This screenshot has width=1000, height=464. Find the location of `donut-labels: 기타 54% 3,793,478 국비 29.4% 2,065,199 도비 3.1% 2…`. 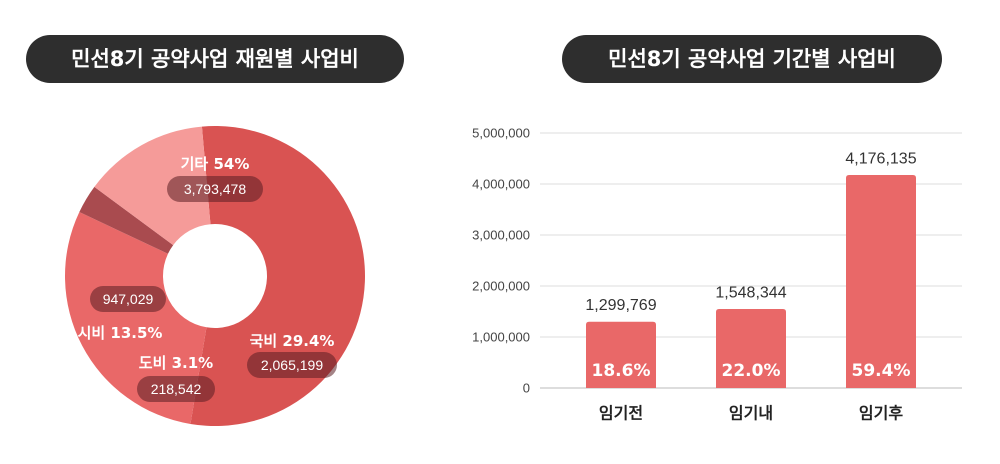

donut-labels: 기타 54% 3,793,478 국비 29.4% 2,065,199 도비 3.1% 2… is located at coordinates (207, 278).